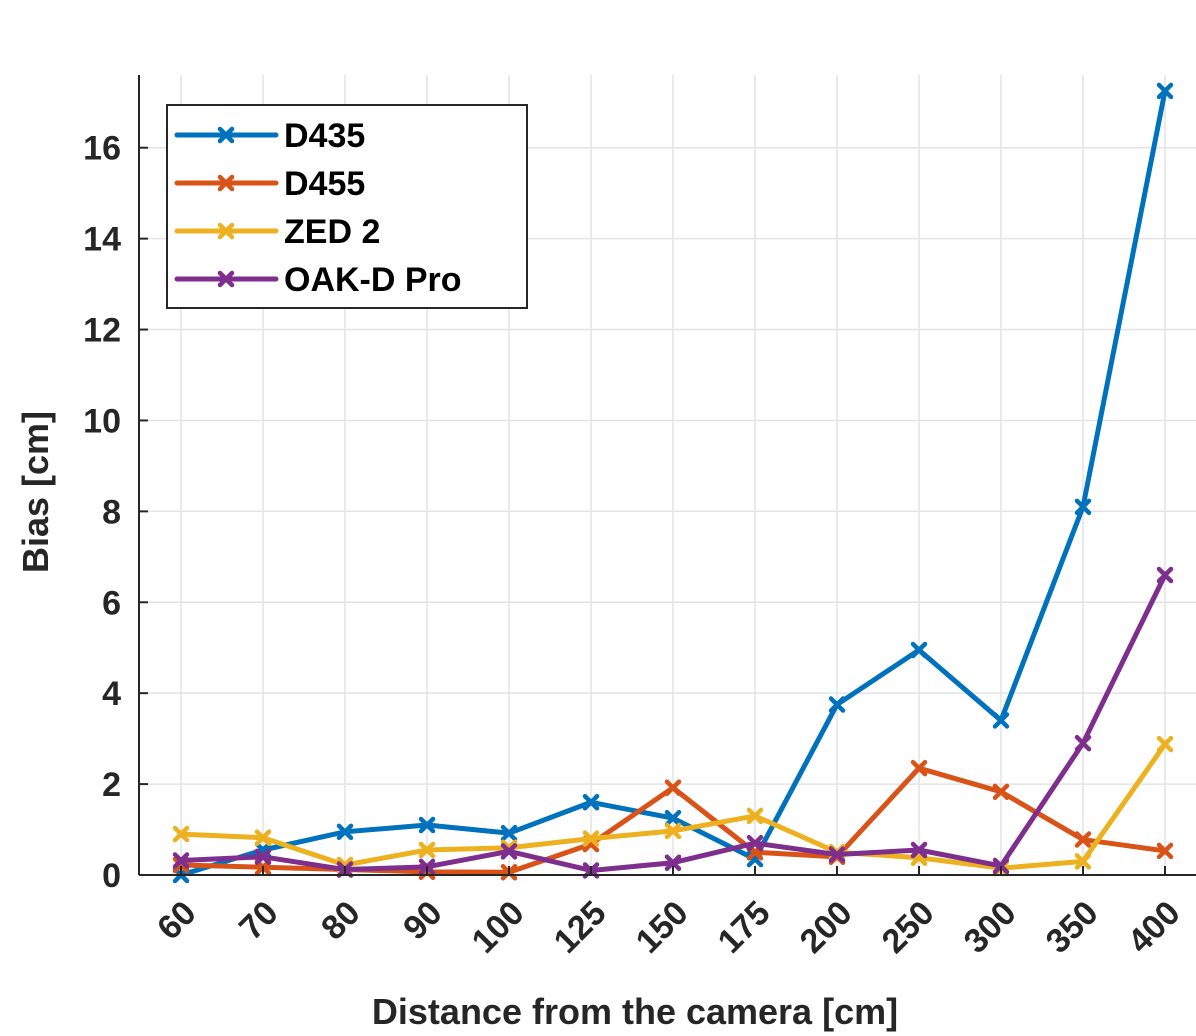 Image resolution: width=1196 pixels, height=1036 pixels. I want to click on y-tick-label: 4, so click(111, 694).